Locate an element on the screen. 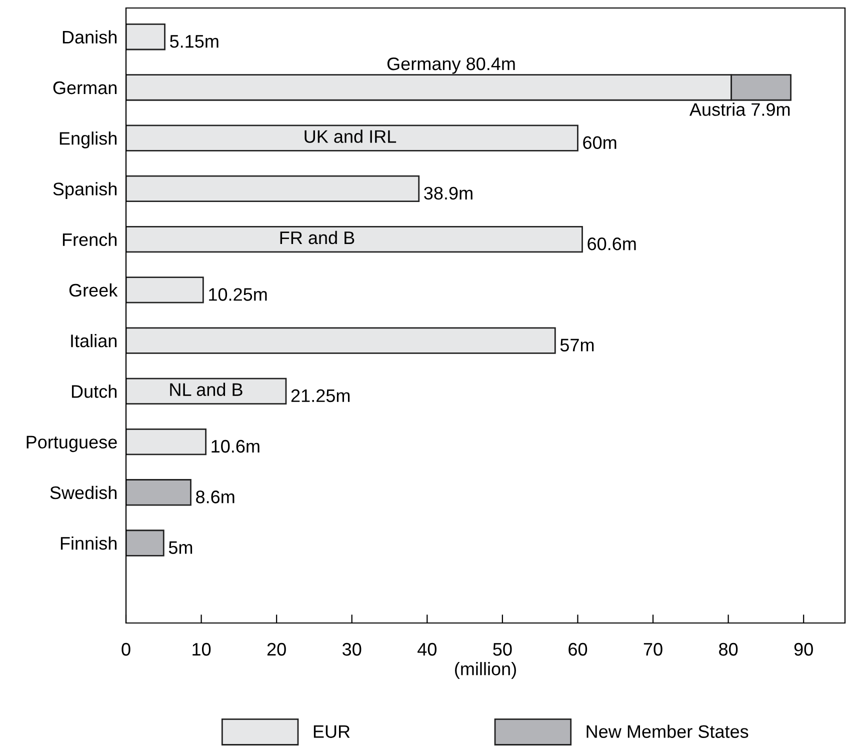  data-label: 5m is located at coordinates (180, 547).